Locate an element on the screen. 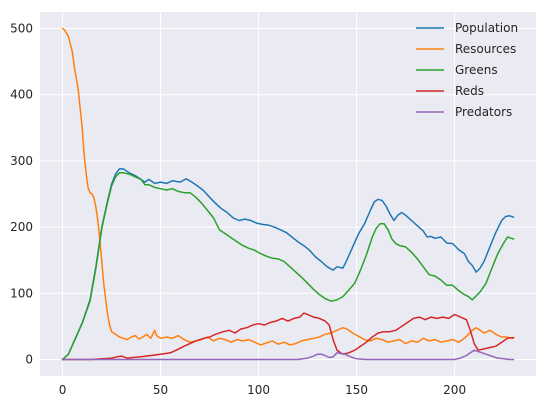 This screenshot has width=544, height=408. y-tick-label: 300 is located at coordinates (21, 161).